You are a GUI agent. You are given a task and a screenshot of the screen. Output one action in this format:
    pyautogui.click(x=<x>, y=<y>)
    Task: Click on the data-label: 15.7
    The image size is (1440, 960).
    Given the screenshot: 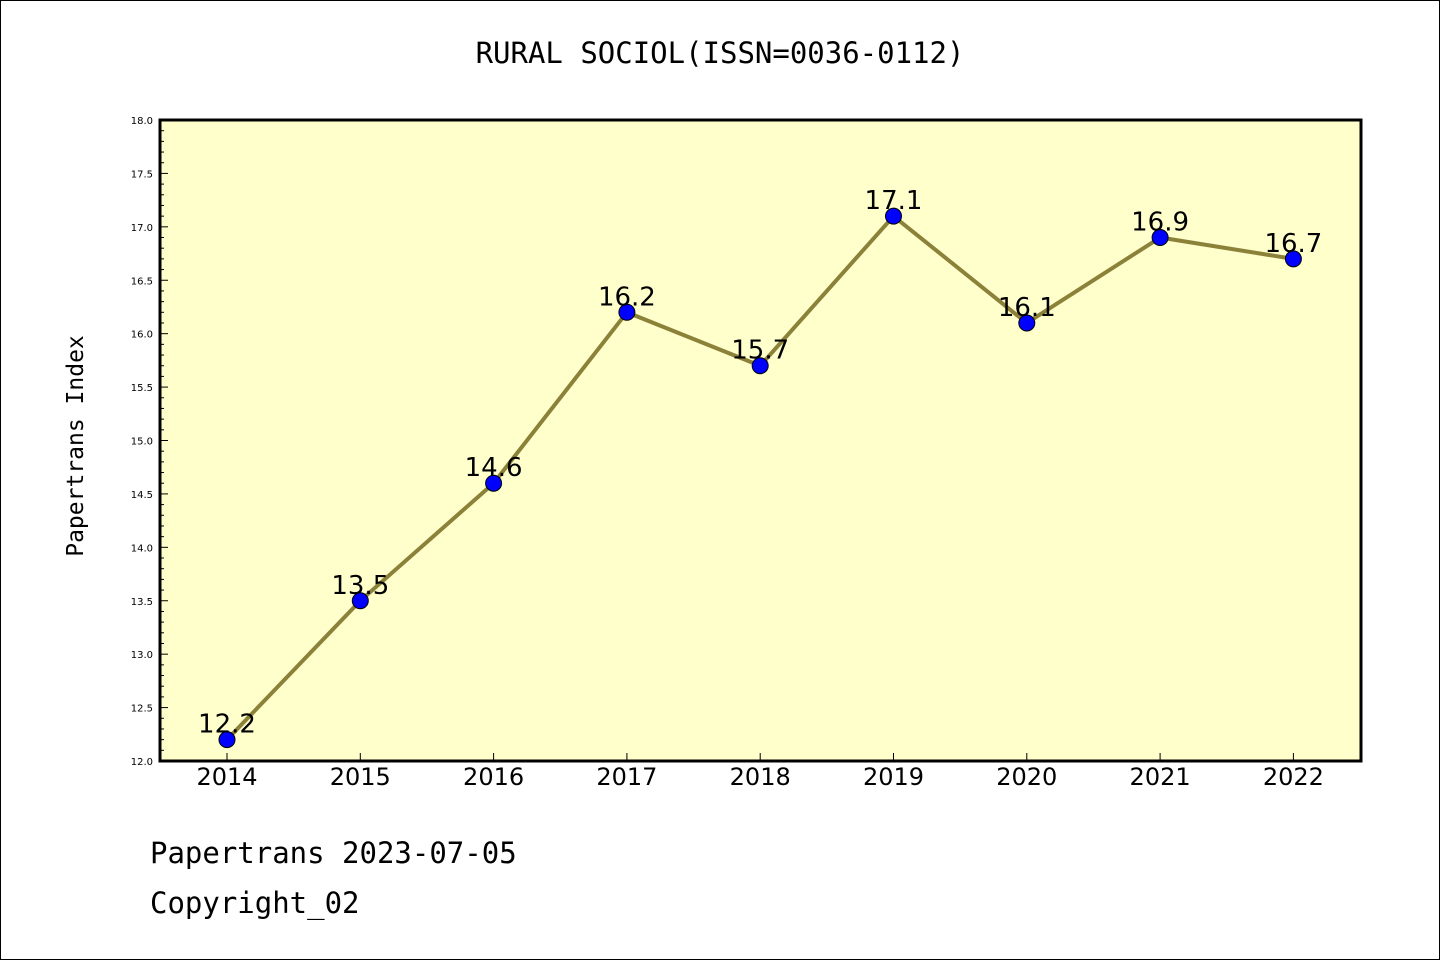 What is the action you would take?
    pyautogui.click(x=760, y=351)
    